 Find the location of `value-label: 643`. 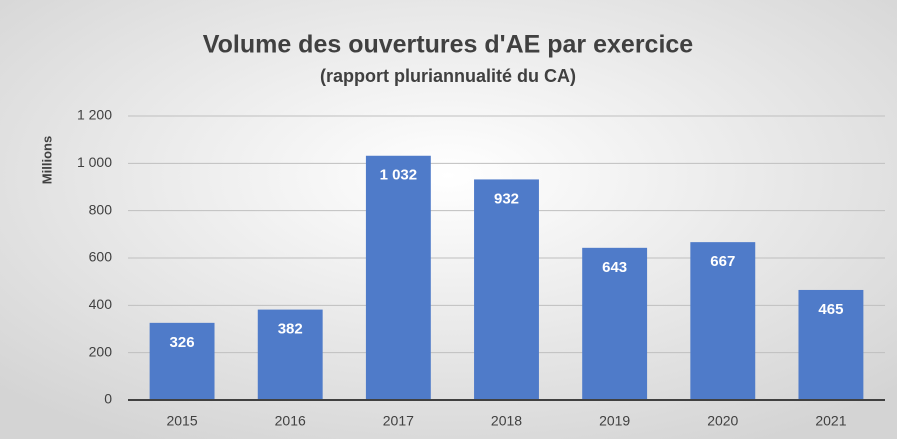

value-label: 643 is located at coordinates (614, 267).